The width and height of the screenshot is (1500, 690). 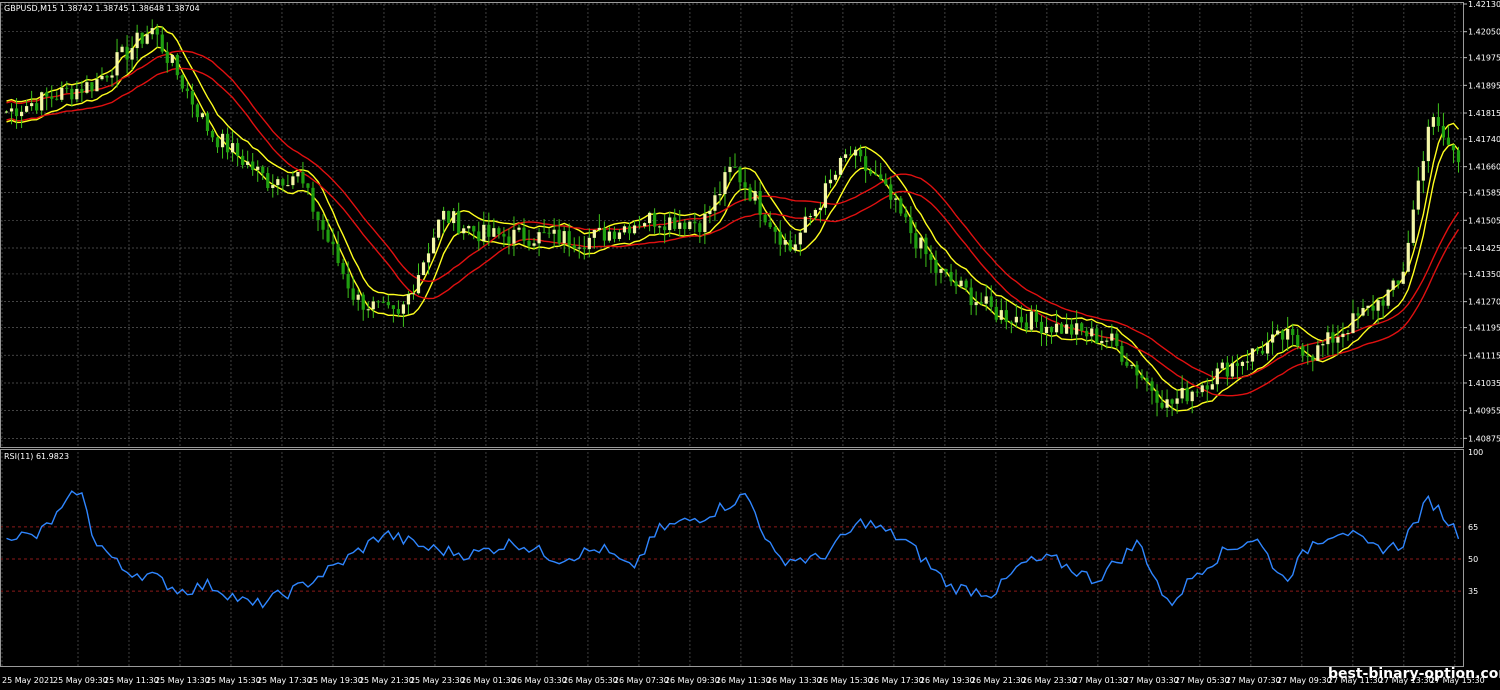 What do you see at coordinates (335, 680) in the screenshot?
I see `time-tick-label: 25 May 19:30` at bounding box center [335, 680].